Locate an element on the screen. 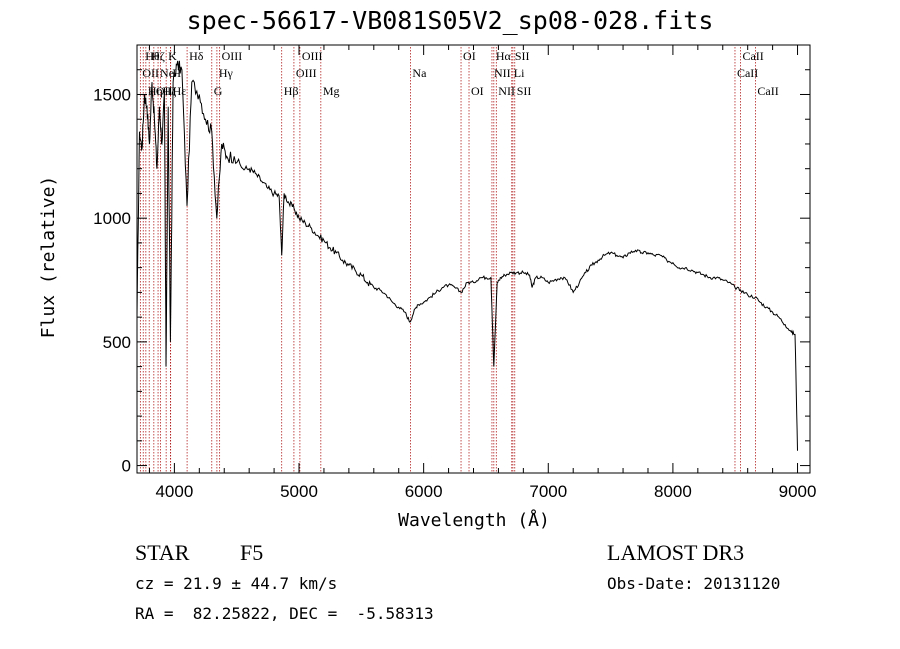  line-label-29: CaII is located at coordinates (767, 91).